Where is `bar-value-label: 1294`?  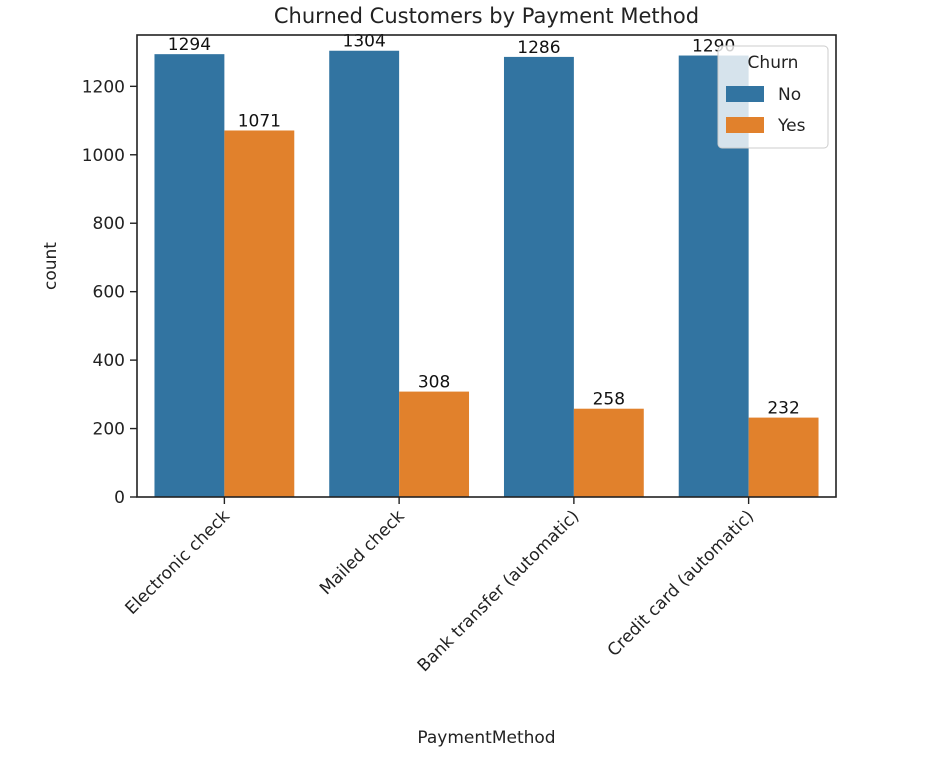 bar-value-label: 1294 is located at coordinates (189, 45).